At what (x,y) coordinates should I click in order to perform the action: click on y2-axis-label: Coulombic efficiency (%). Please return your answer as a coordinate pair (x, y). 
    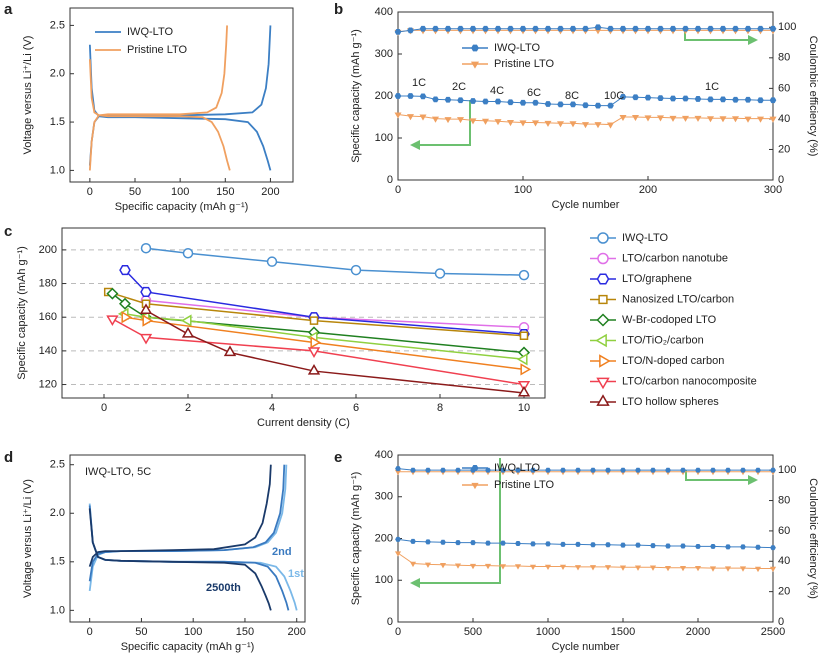
    Looking at the image, I should click on (813, 538).